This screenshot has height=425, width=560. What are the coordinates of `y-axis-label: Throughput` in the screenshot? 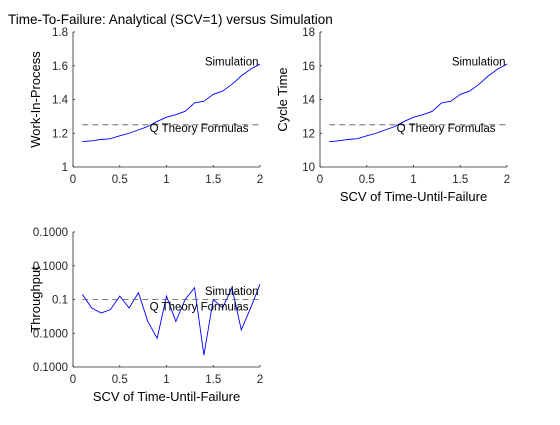 It's located at (35, 299).